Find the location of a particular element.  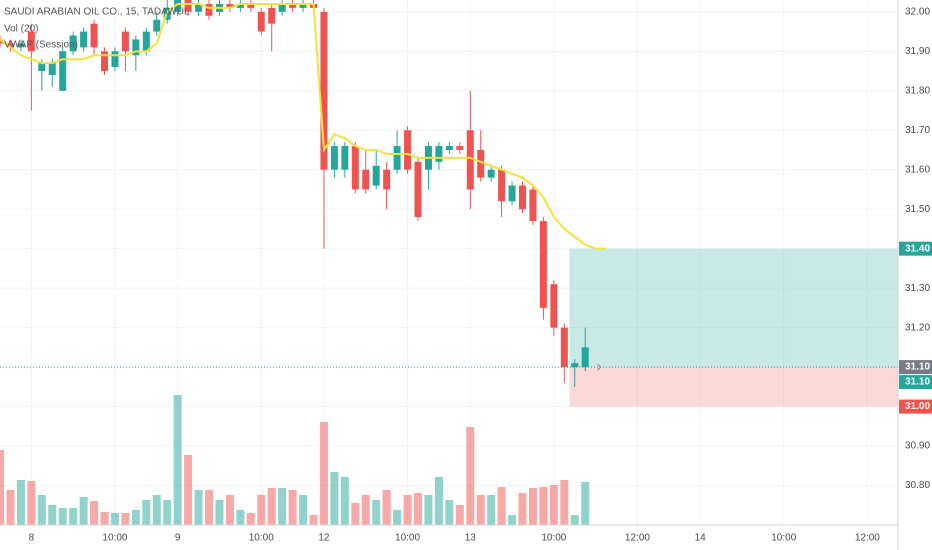

legend-entry: Vol (20) is located at coordinates (21, 29).